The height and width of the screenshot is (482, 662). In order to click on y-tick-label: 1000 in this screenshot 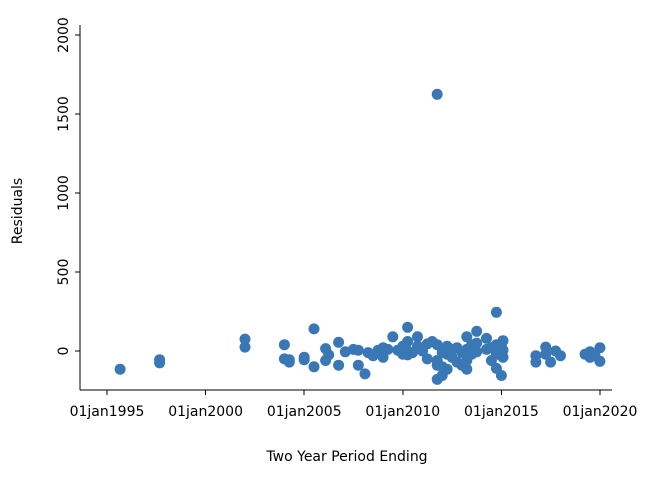, I will do `click(64, 193)`.